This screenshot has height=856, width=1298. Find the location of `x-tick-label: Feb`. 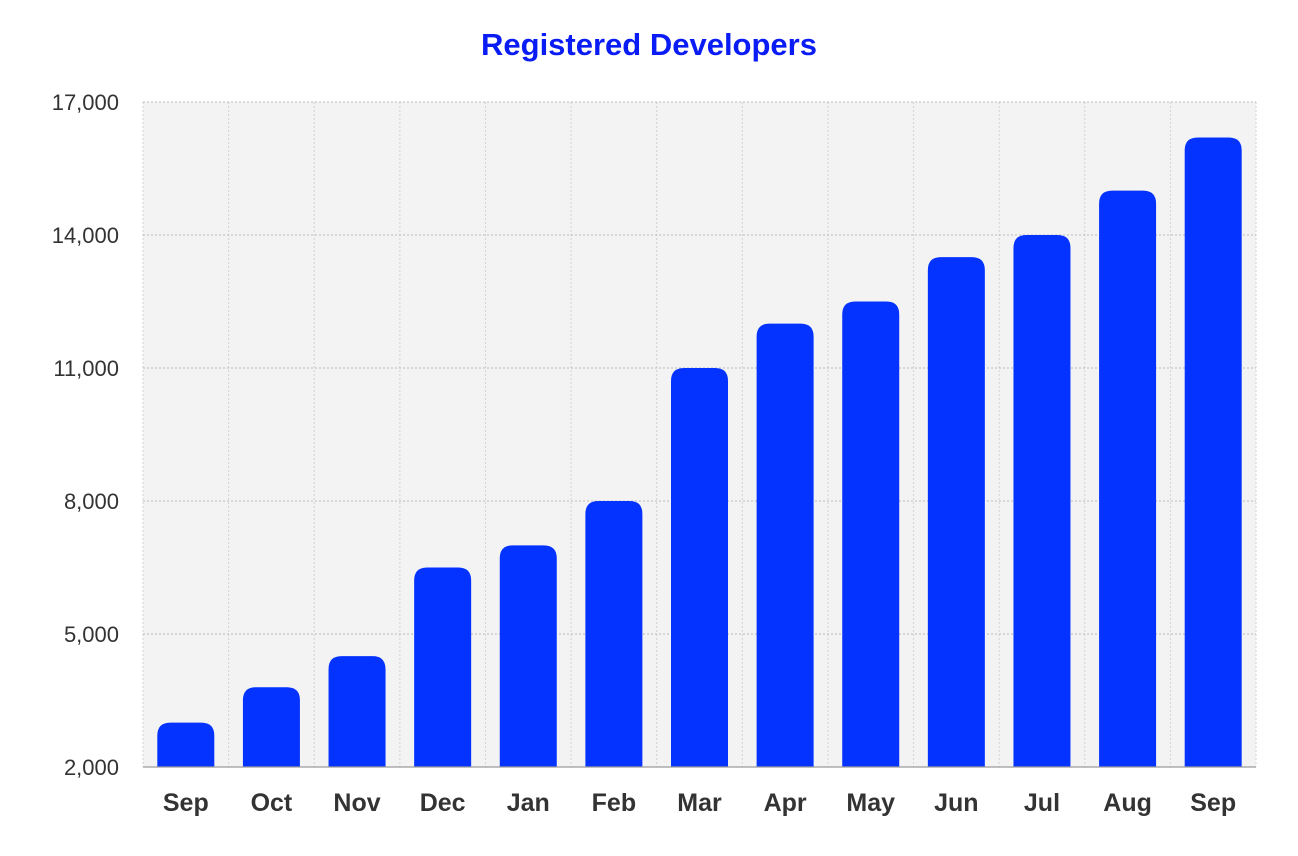

x-tick-label: Feb is located at coordinates (614, 803).